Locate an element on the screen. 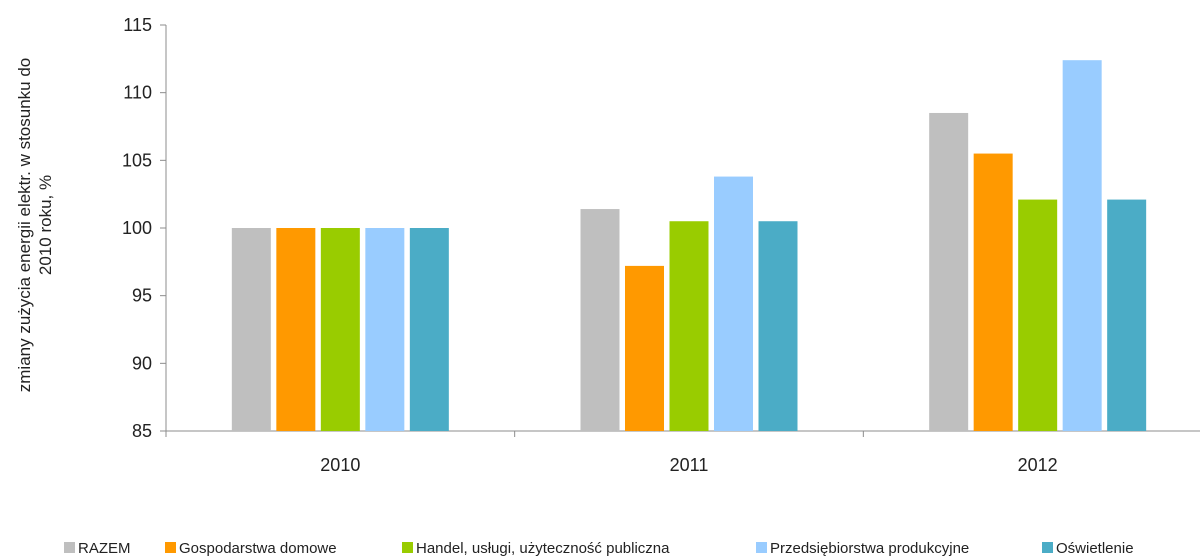 The height and width of the screenshot is (559, 1200). y-tick-label: 95 is located at coordinates (142, 296).